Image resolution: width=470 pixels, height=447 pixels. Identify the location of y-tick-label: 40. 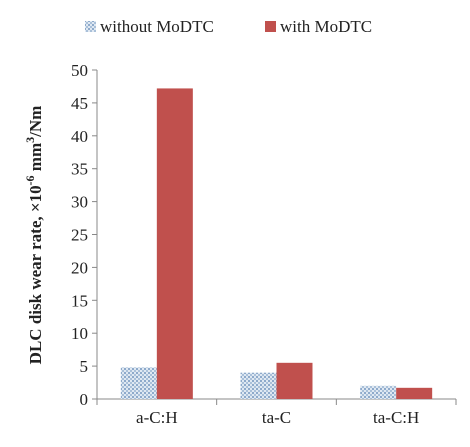
(79, 136).